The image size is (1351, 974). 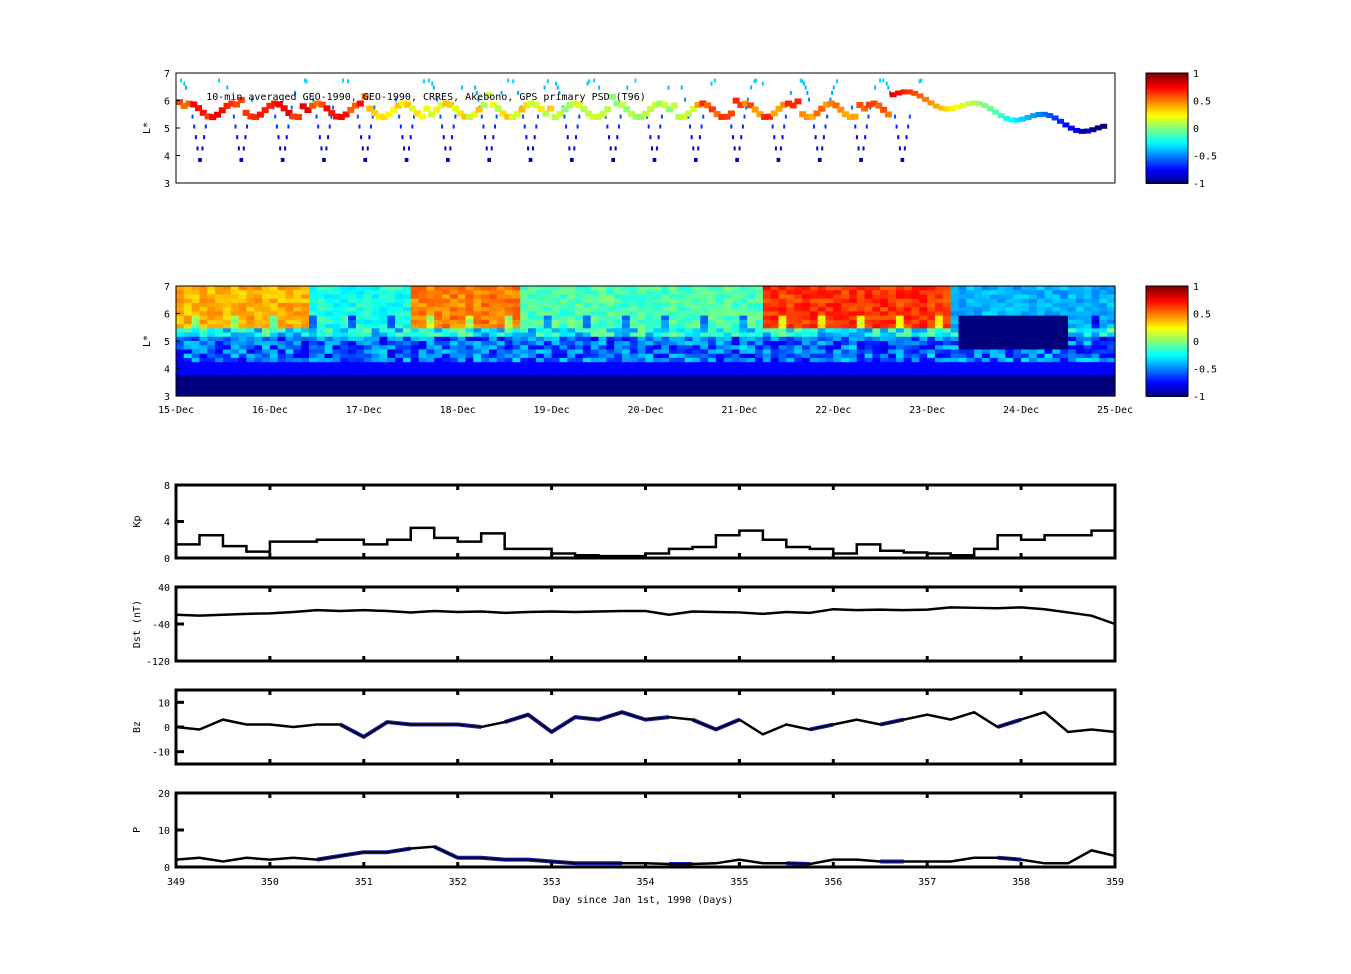 What do you see at coordinates (410, 729) in the screenshot?
I see `bz-line-overlay` at bounding box center [410, 729].